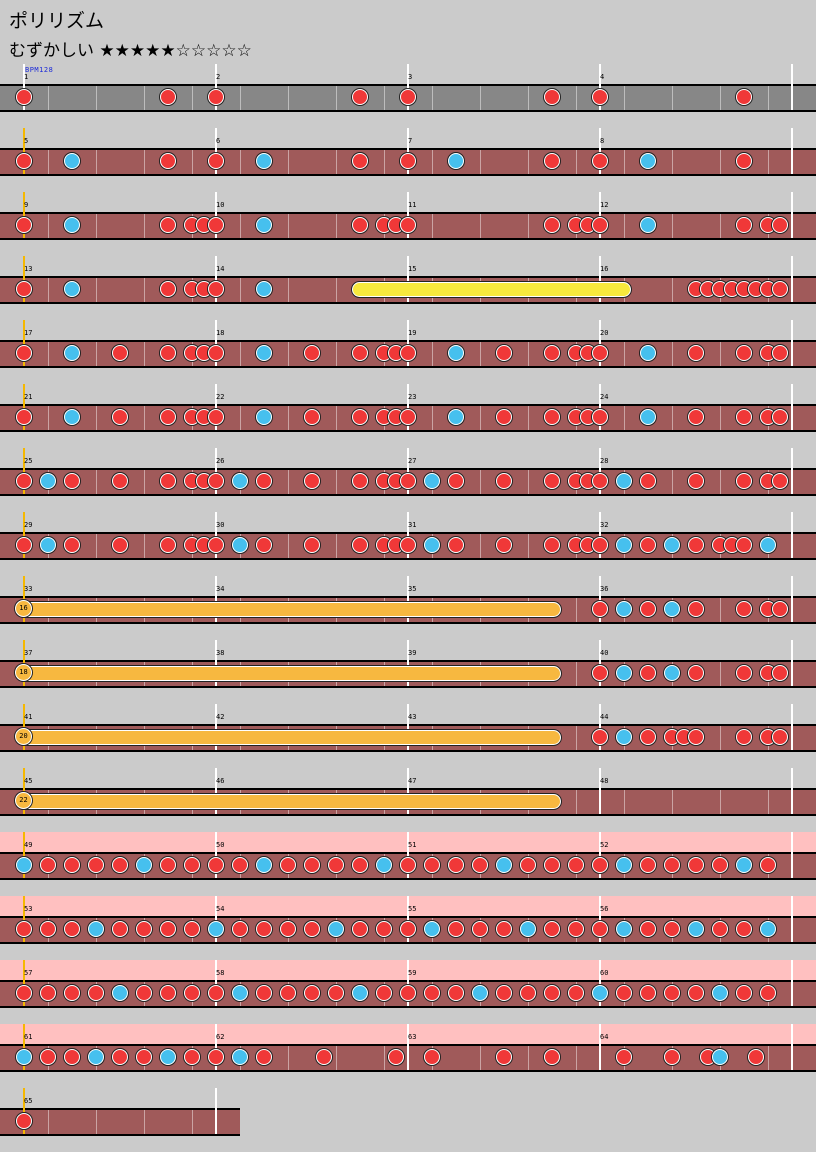  I want to click on measure-number: 52, so click(604, 845).